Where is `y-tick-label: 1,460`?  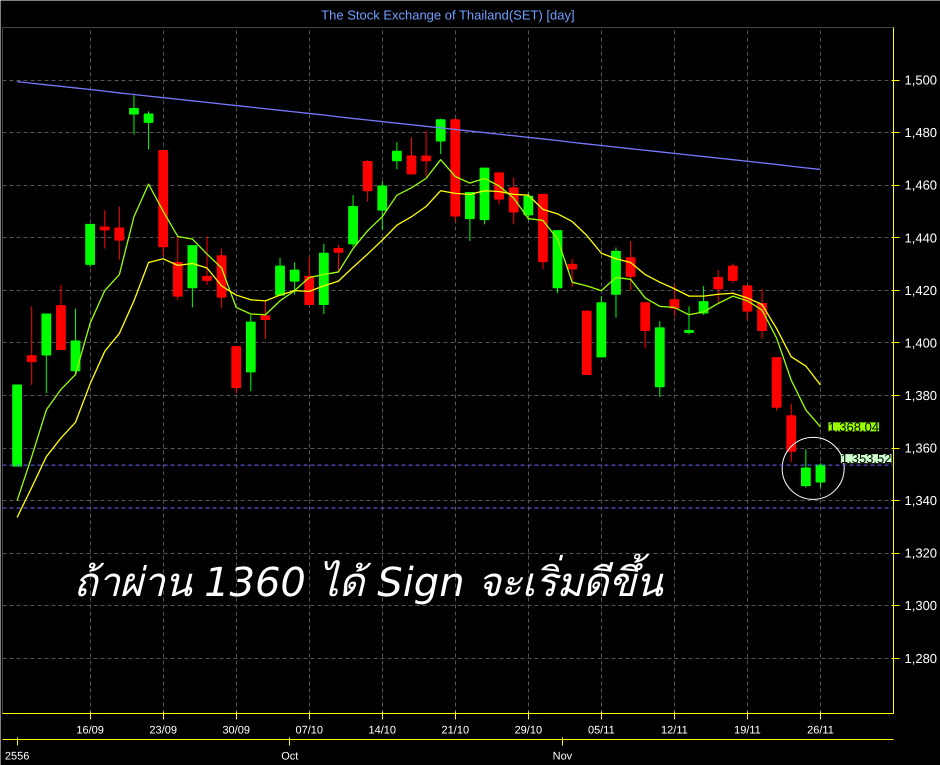
y-tick-label: 1,460 is located at coordinates (921, 185).